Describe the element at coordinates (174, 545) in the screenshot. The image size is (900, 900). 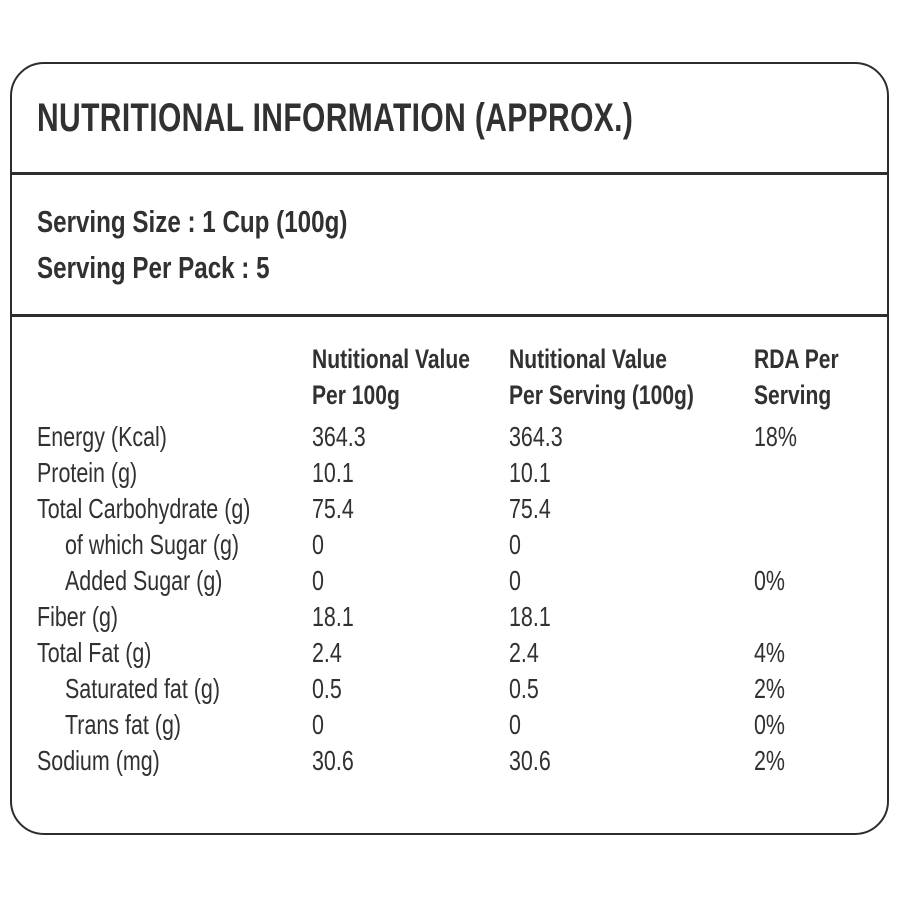
I see `row-label: of which Sugar (g)` at that location.